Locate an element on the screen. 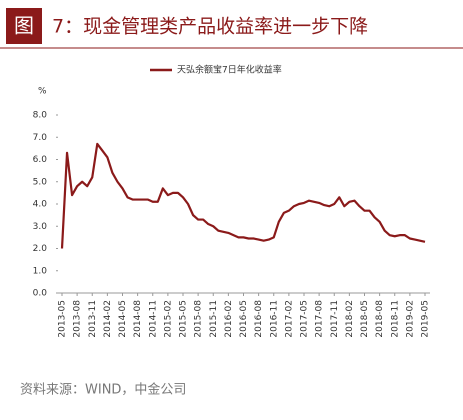  y-tick-label: 3.0 is located at coordinates (40, 227).